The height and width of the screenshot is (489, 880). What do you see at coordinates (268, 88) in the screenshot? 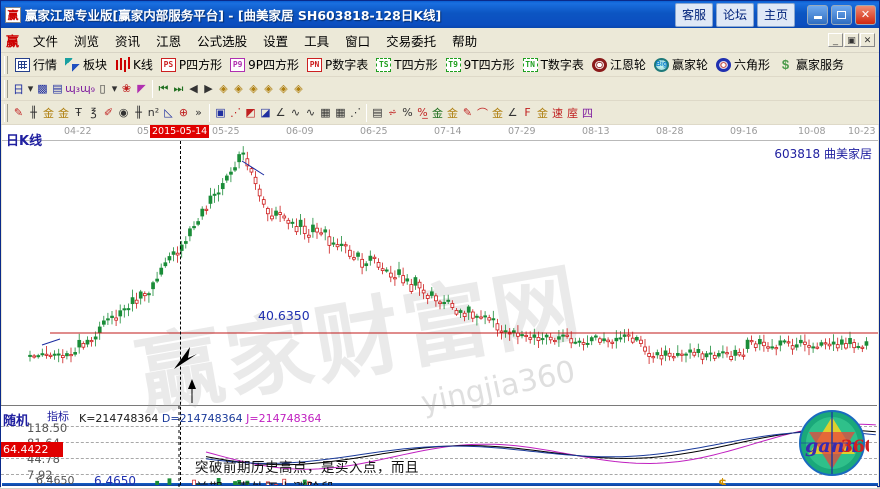
I see `expand-icon: ◈` at bounding box center [268, 88].